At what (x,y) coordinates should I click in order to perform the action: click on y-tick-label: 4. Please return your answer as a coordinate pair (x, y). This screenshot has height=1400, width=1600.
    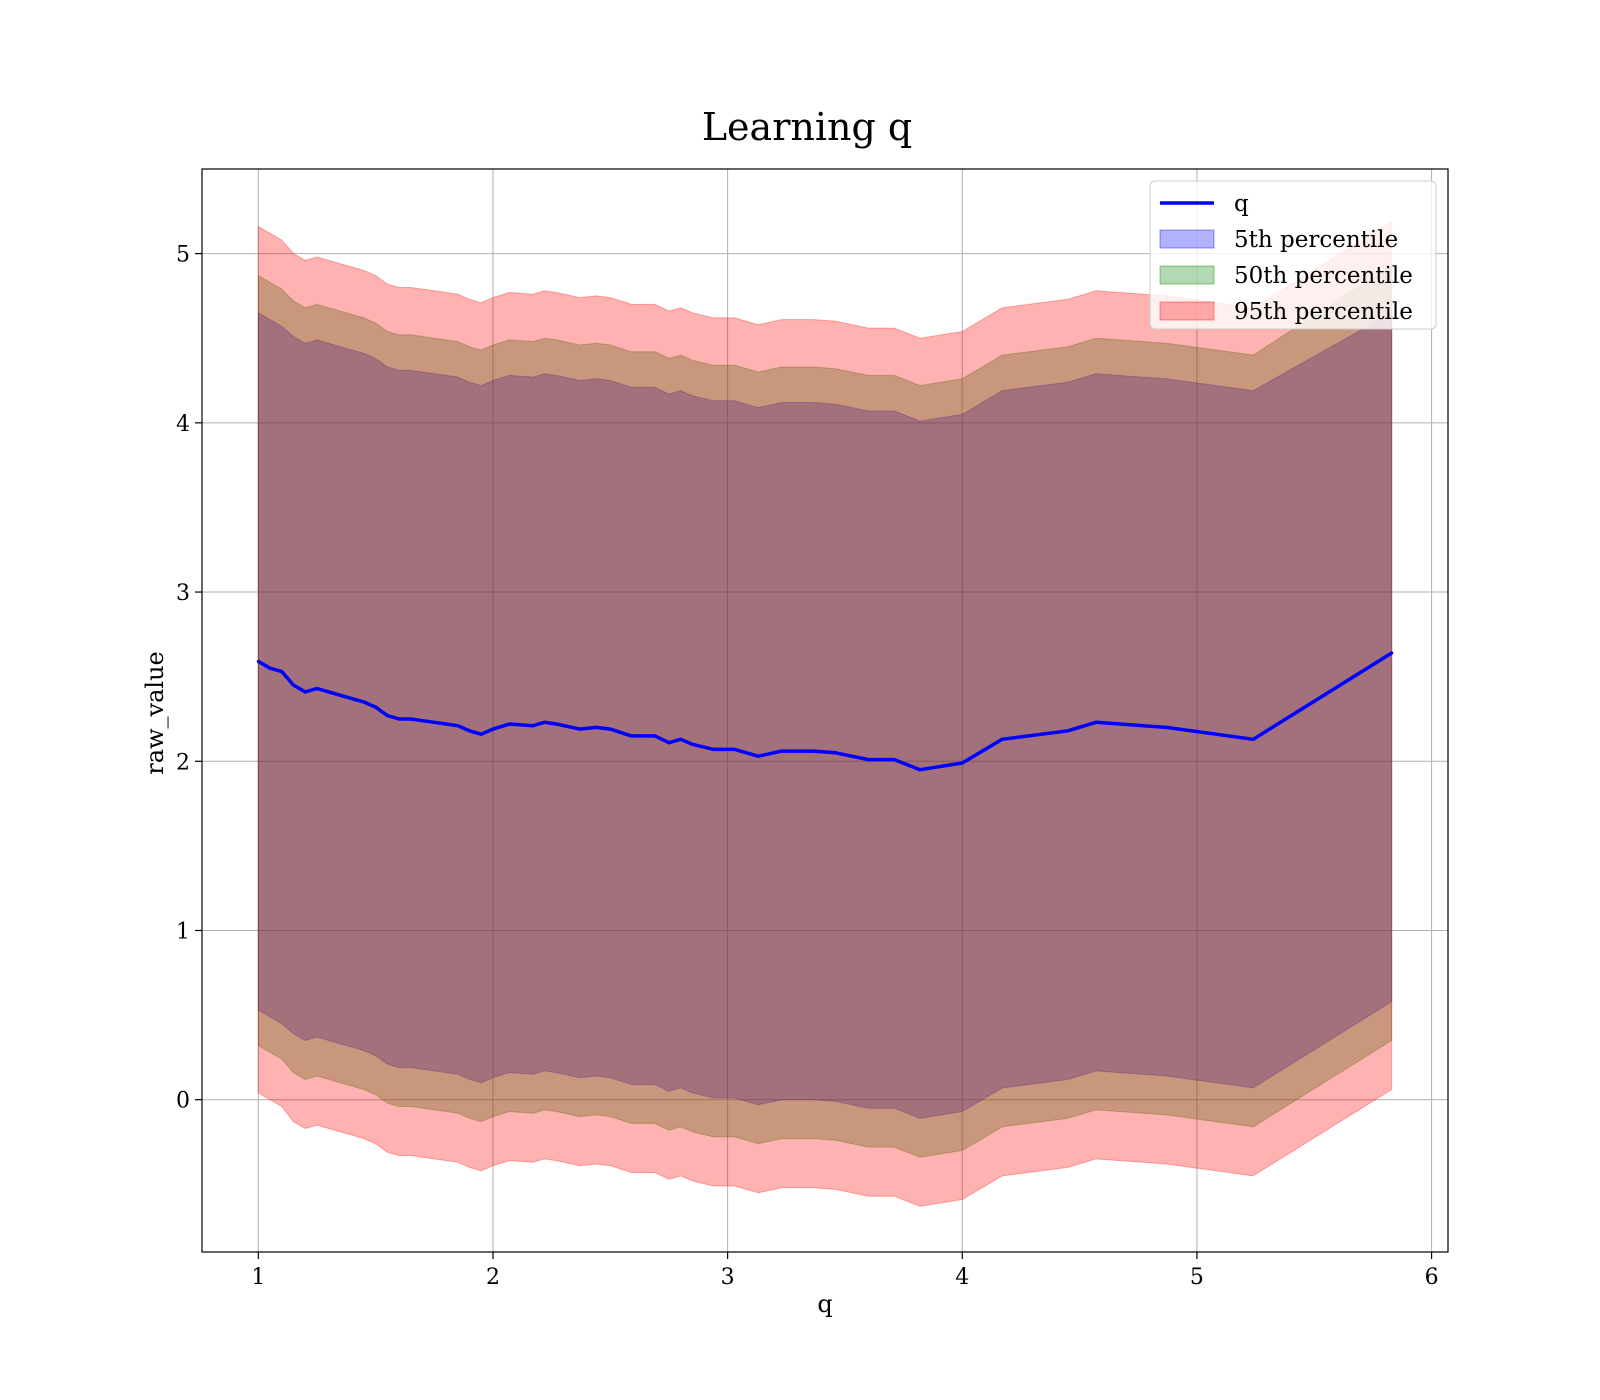
    Looking at the image, I should click on (183, 424).